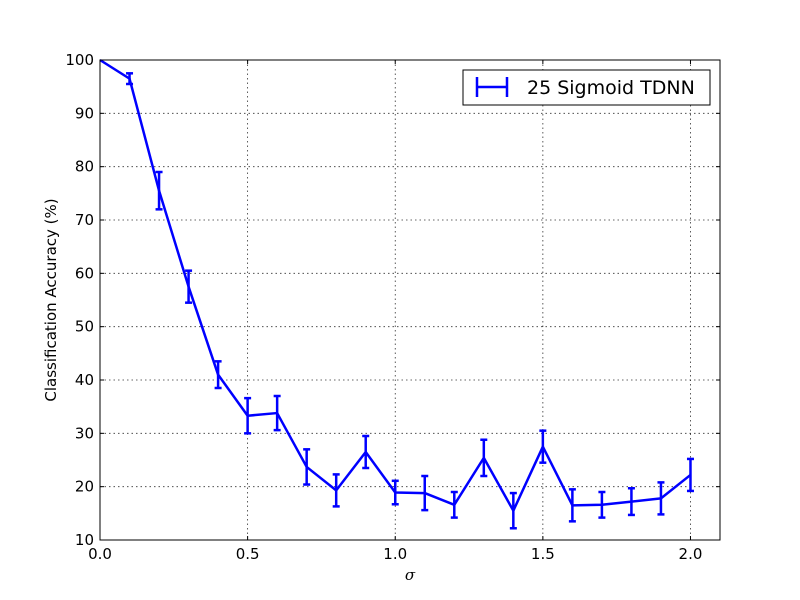 The height and width of the screenshot is (600, 800). Describe the element at coordinates (84, 113) in the screenshot. I see `y-tick-label: 90` at that location.